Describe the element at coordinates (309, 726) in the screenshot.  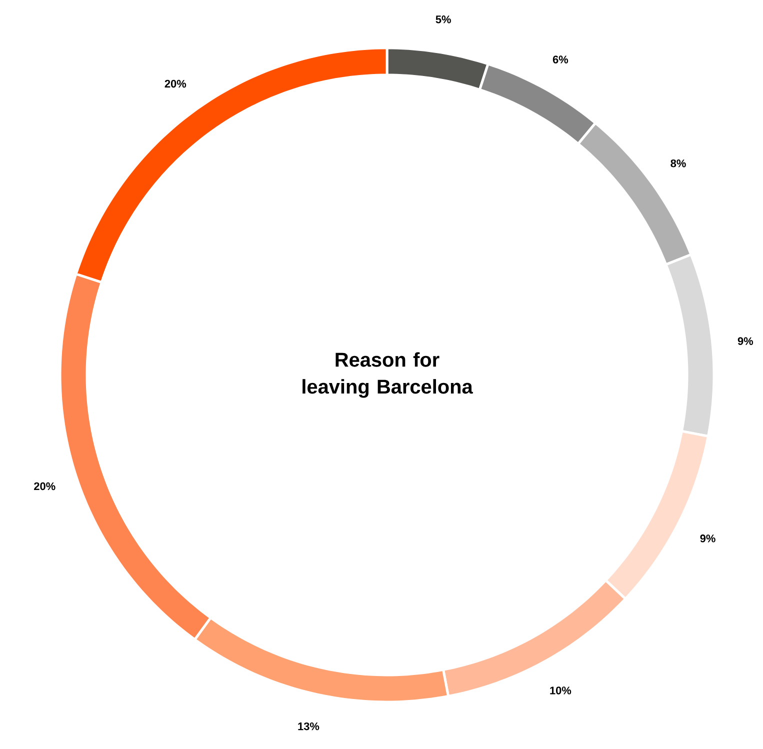
I see `data-label: 13%` at that location.